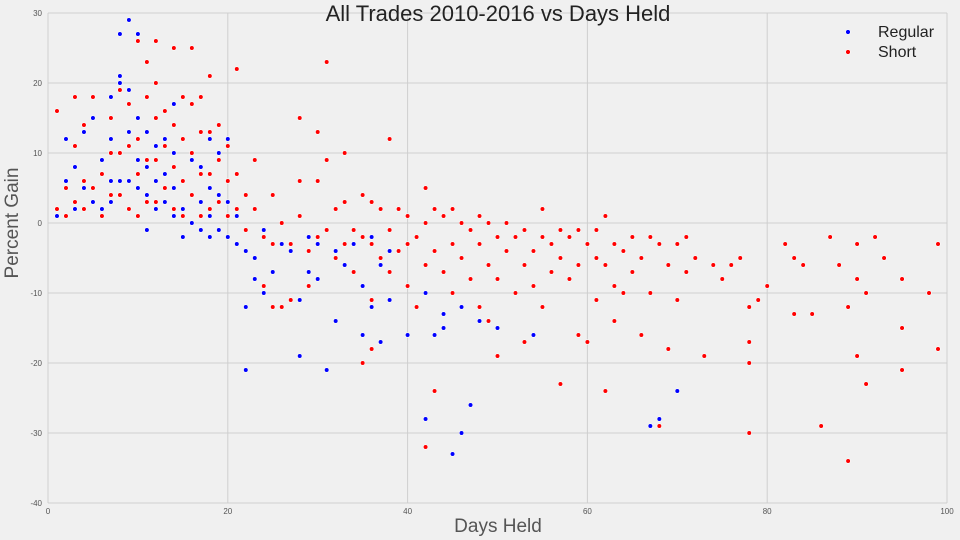 The width and height of the screenshot is (960, 540). What do you see at coordinates (37, 153) in the screenshot?
I see `y-tick-label: 10` at bounding box center [37, 153].